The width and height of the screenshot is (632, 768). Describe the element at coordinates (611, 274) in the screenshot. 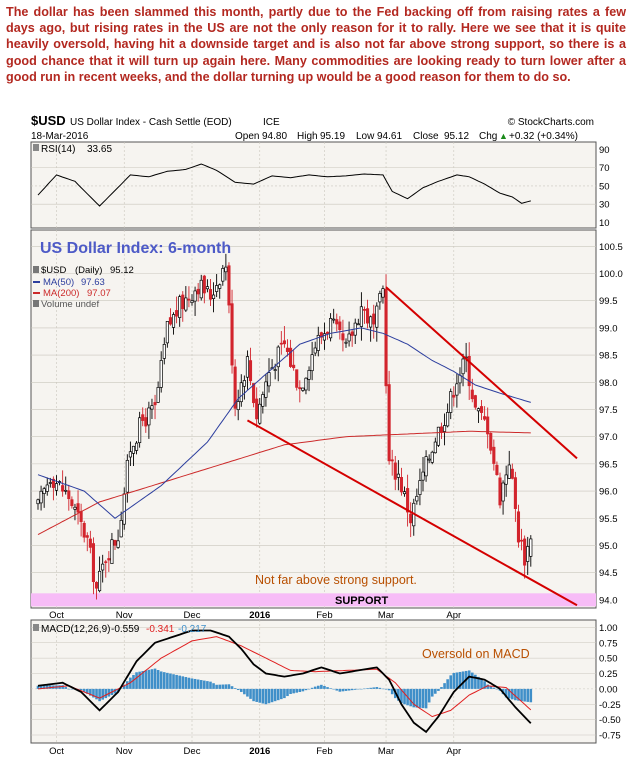

I see `price-tick-label: 100.0` at that location.